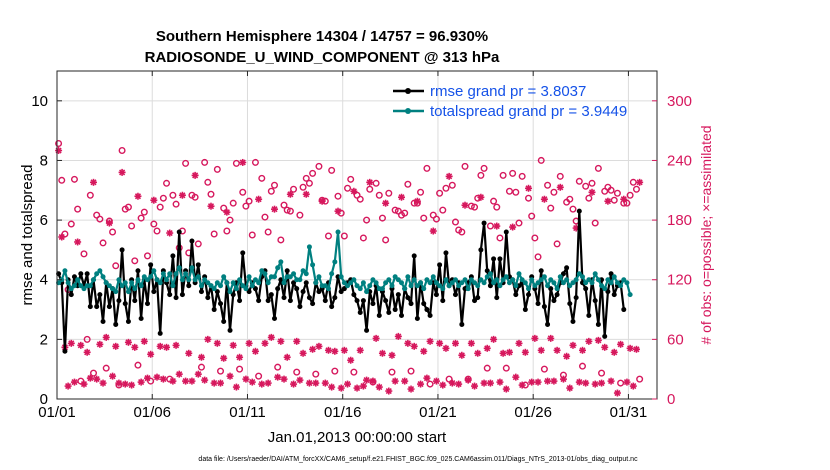 The image size is (830, 470). I want to click on legend-rmse-marker, so click(408, 91).